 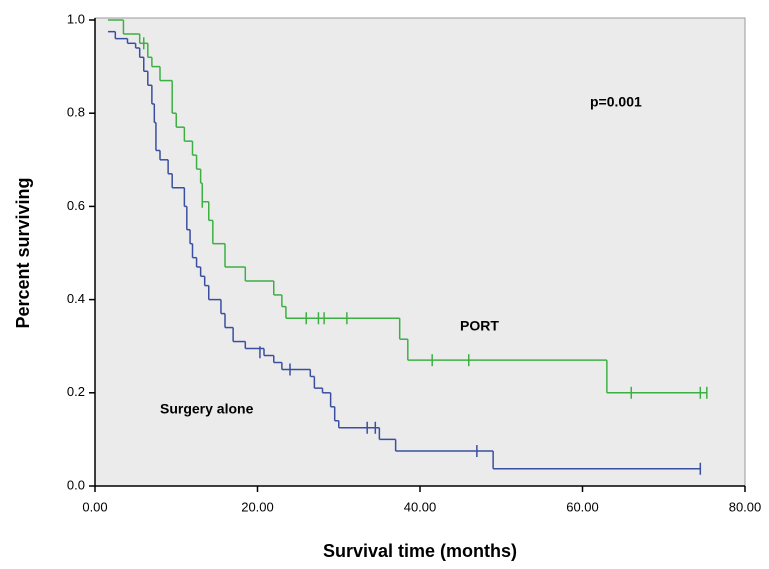 What do you see at coordinates (479, 326) in the screenshot?
I see `annotation: PORT` at bounding box center [479, 326].